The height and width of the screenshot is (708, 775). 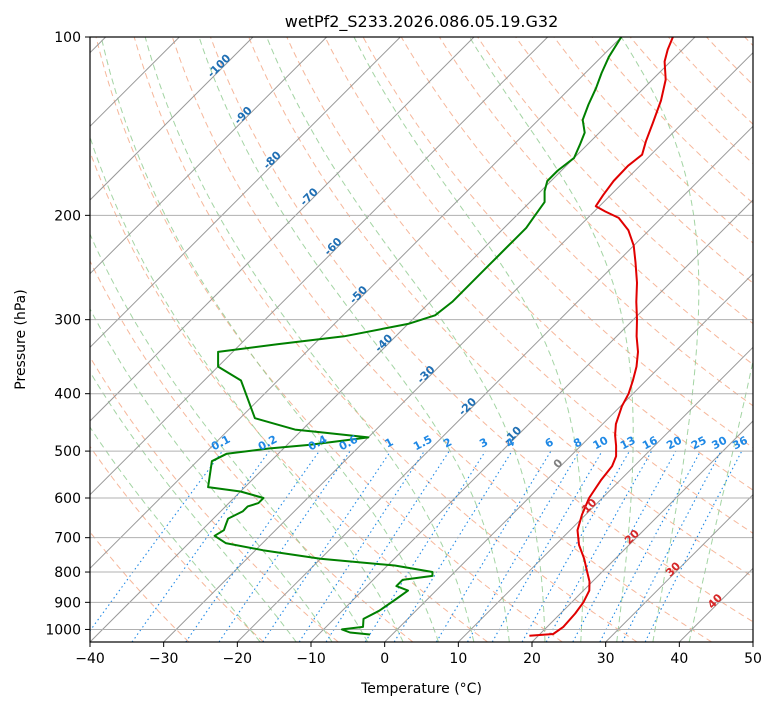 What do you see at coordinates (67, 499) in the screenshot?
I see `y-tick-label: 600` at bounding box center [67, 499].